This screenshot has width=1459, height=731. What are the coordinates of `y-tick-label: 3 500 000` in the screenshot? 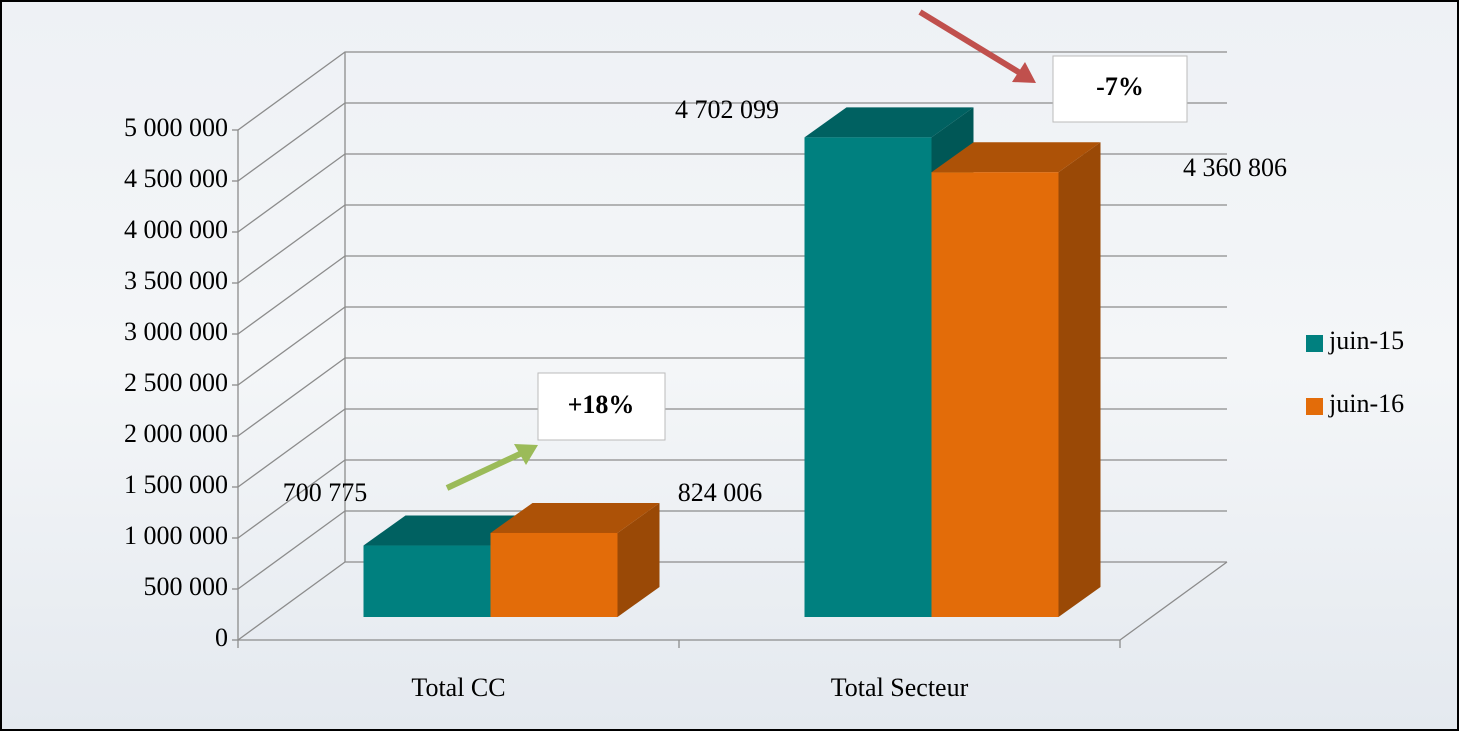 It's located at (176, 280).